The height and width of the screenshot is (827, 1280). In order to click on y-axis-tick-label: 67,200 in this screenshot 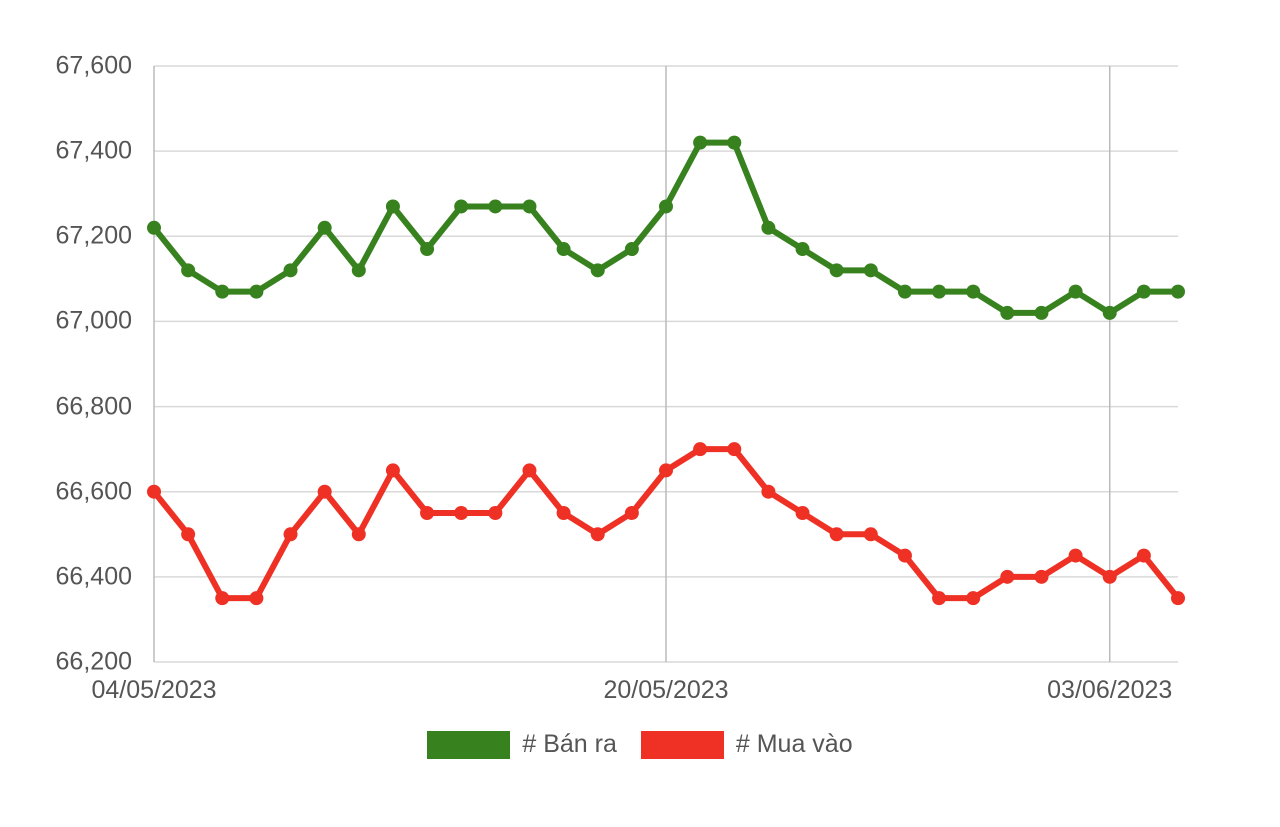, I will do `click(93, 235)`.